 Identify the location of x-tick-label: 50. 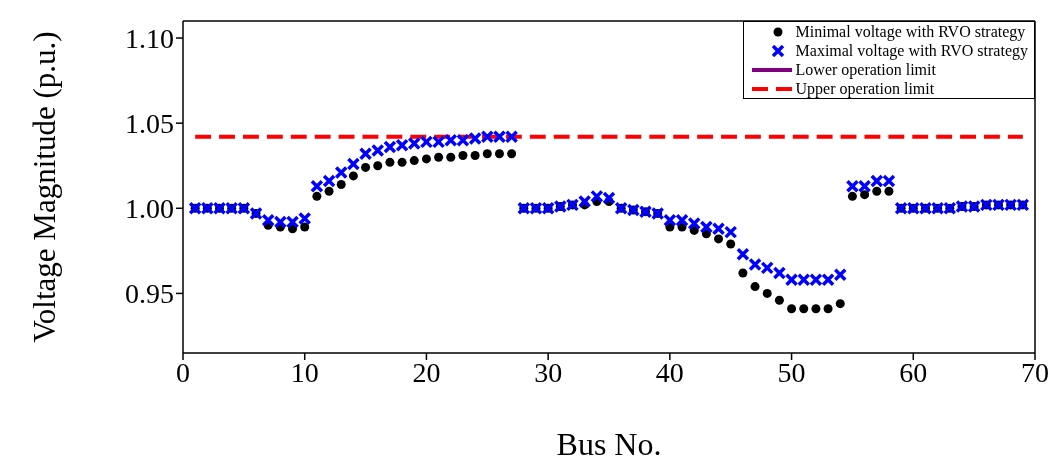
(791, 372).